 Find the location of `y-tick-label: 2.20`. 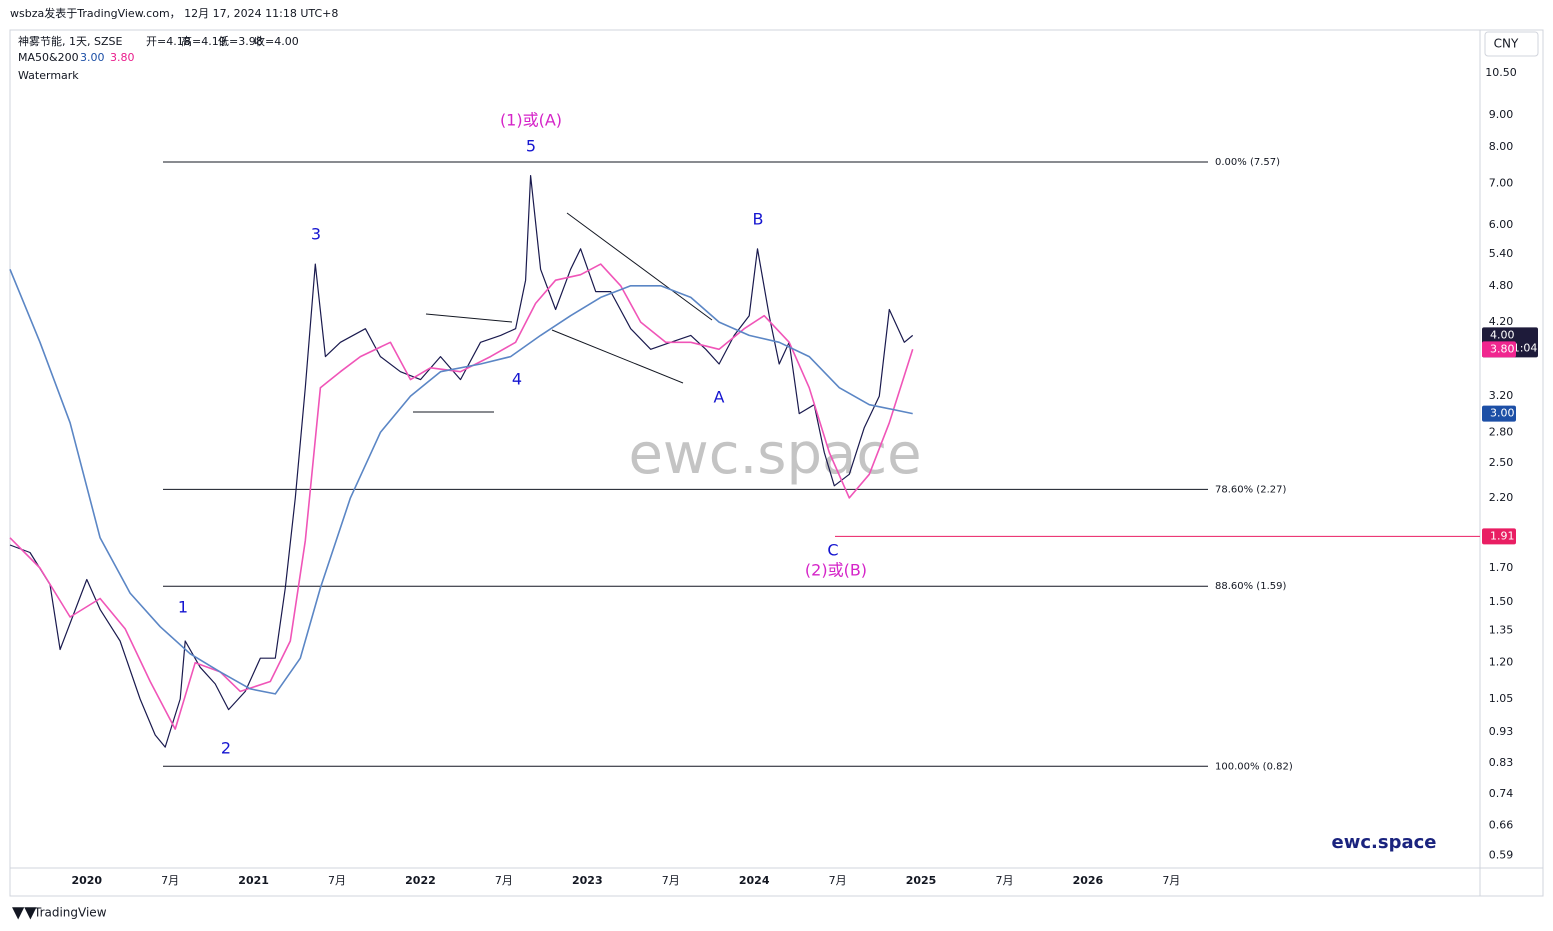

y-tick-label: 2.20 is located at coordinates (1501, 497).